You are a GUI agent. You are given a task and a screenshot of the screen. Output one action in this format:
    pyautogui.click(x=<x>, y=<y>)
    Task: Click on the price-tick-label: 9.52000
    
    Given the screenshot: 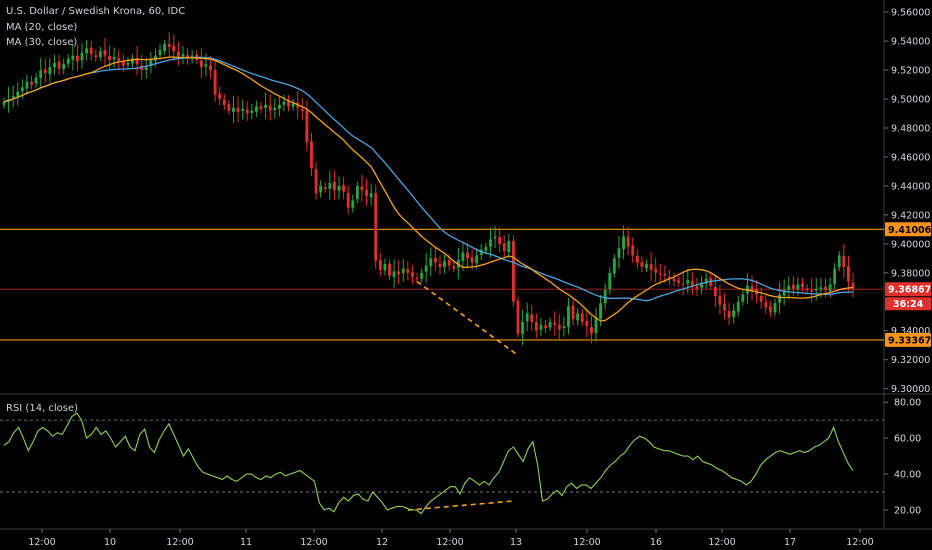 What is the action you would take?
    pyautogui.click(x=910, y=71)
    